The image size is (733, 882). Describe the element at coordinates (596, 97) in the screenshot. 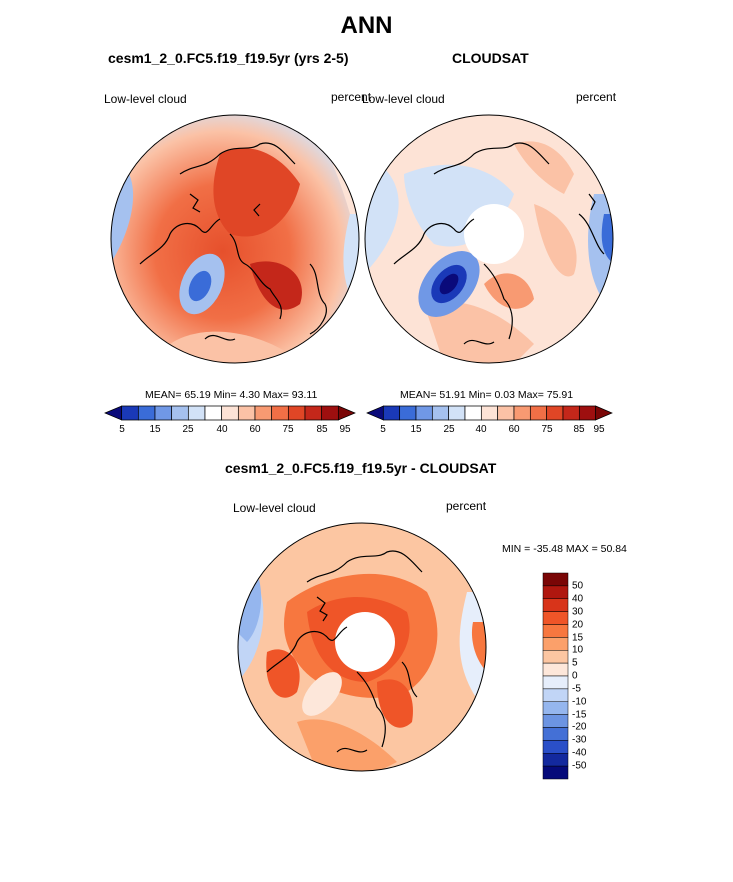

I see `panel2-units-label: percent` at that location.